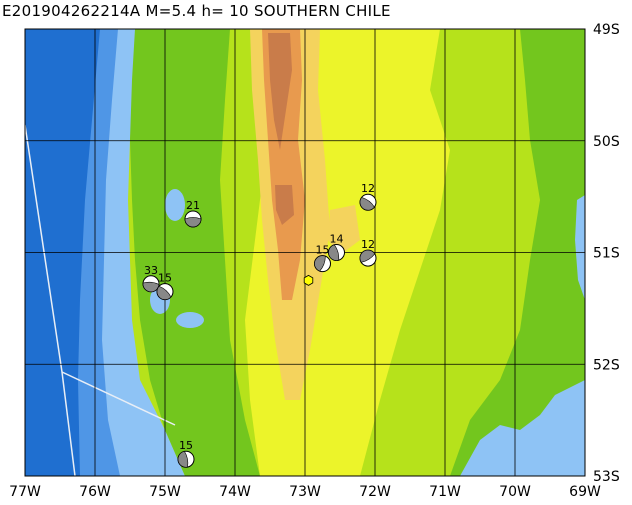 This screenshot has height=505, width=632. I want to click on longitude-label: 71W, so click(445, 492).